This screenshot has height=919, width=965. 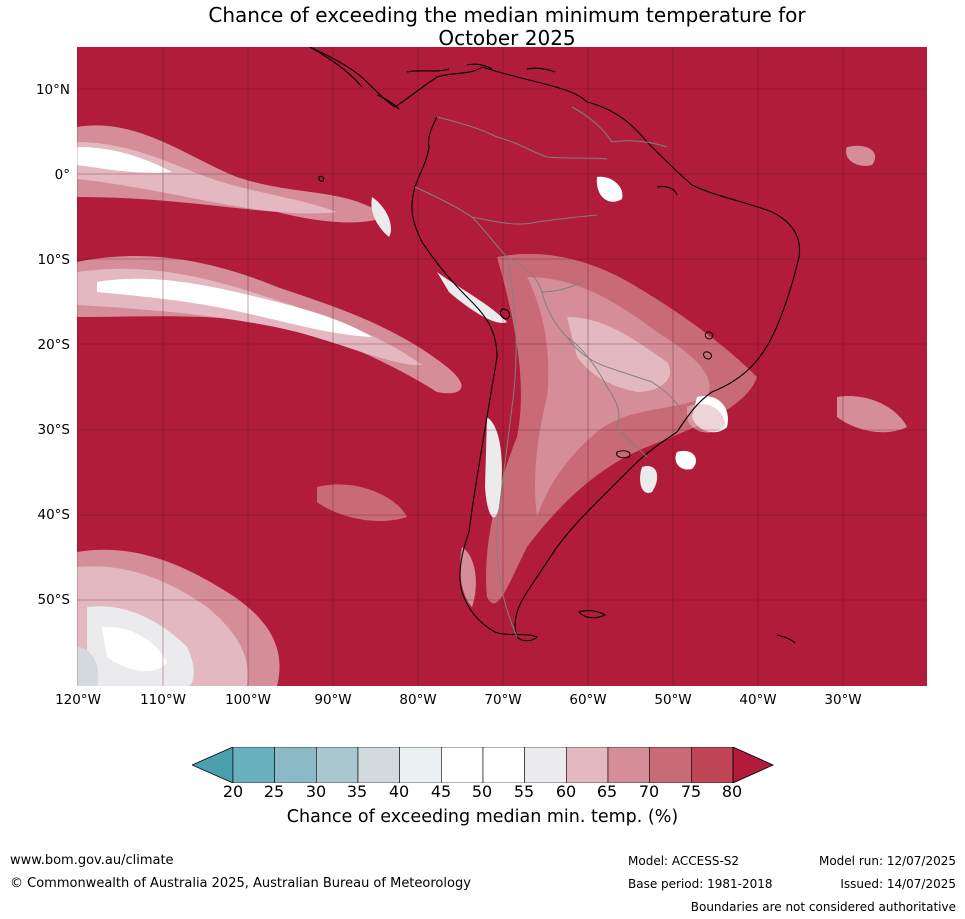 What do you see at coordinates (503, 700) in the screenshot?
I see `lon-label-70w: 70°W` at bounding box center [503, 700].